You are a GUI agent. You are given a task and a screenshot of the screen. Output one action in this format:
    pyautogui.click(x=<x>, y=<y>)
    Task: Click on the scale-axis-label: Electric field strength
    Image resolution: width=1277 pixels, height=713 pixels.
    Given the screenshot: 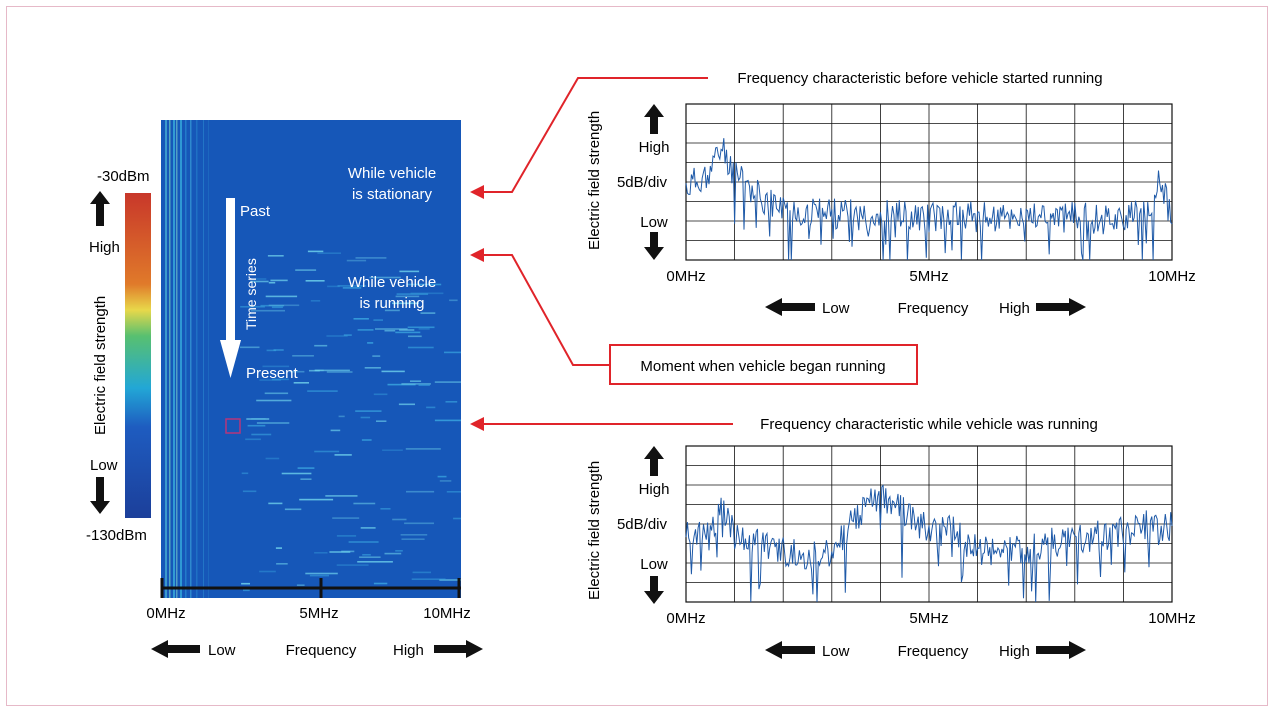 What is the action you would take?
    pyautogui.click(x=100, y=365)
    